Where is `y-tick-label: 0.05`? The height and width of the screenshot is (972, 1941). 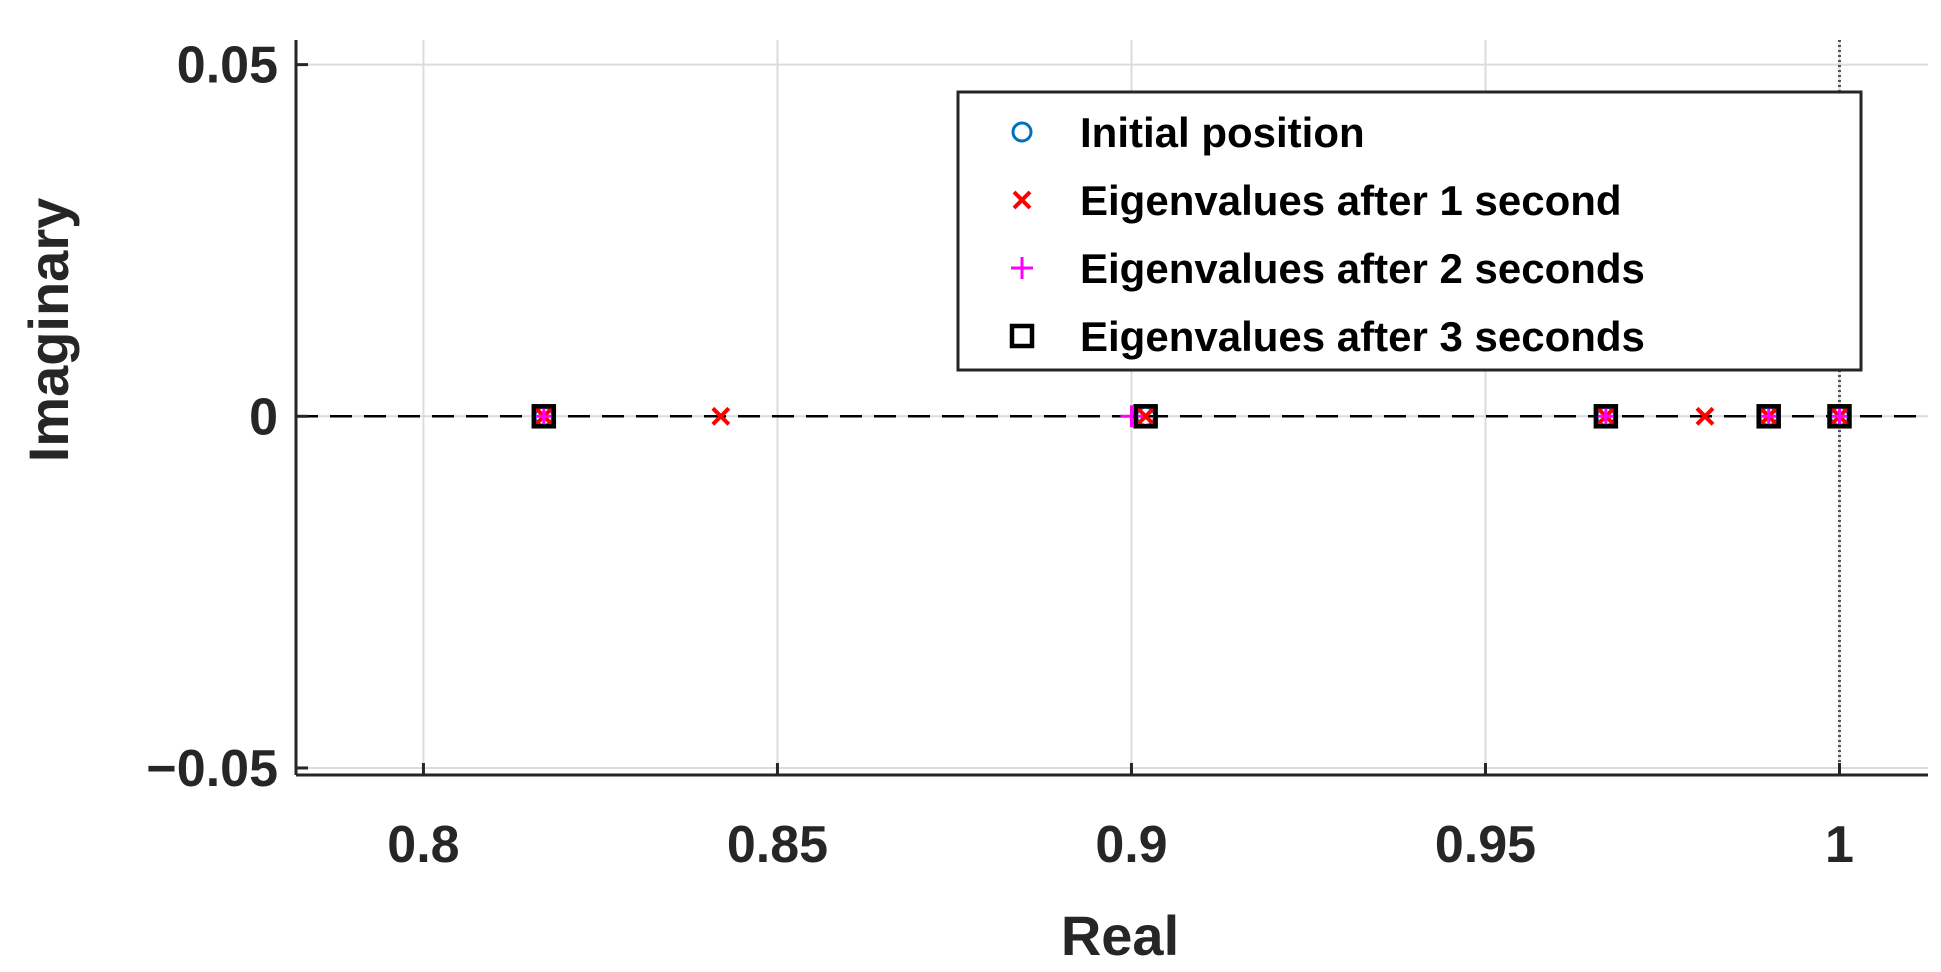 y-tick-label: 0.05 is located at coordinates (227, 66).